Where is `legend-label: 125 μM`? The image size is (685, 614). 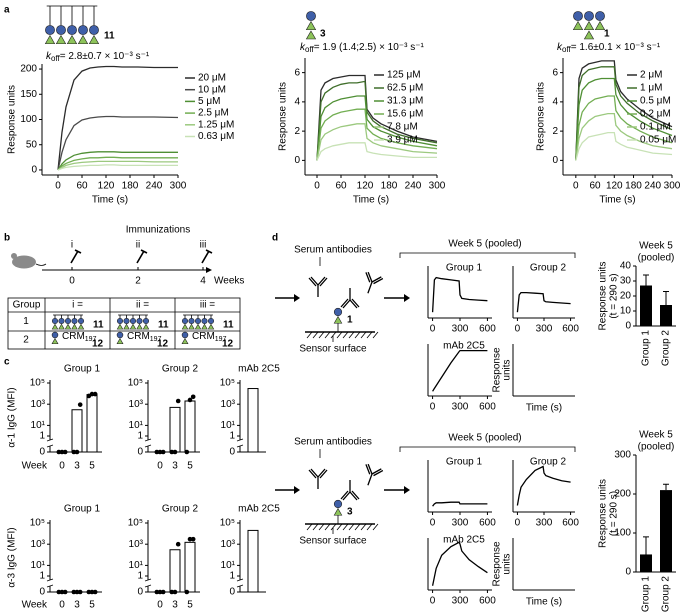
legend-label: 125 μM is located at coordinates (404, 75).